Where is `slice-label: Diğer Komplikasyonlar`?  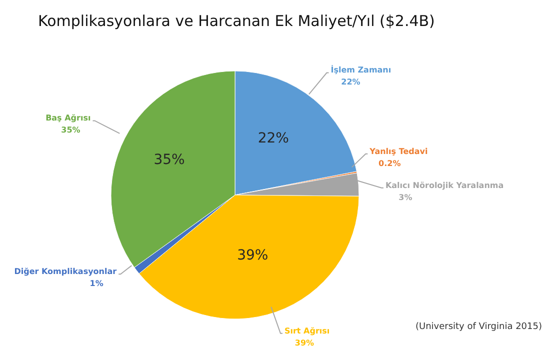
slice-label: Diğer Komplikasyonlar is located at coordinates (65, 271).